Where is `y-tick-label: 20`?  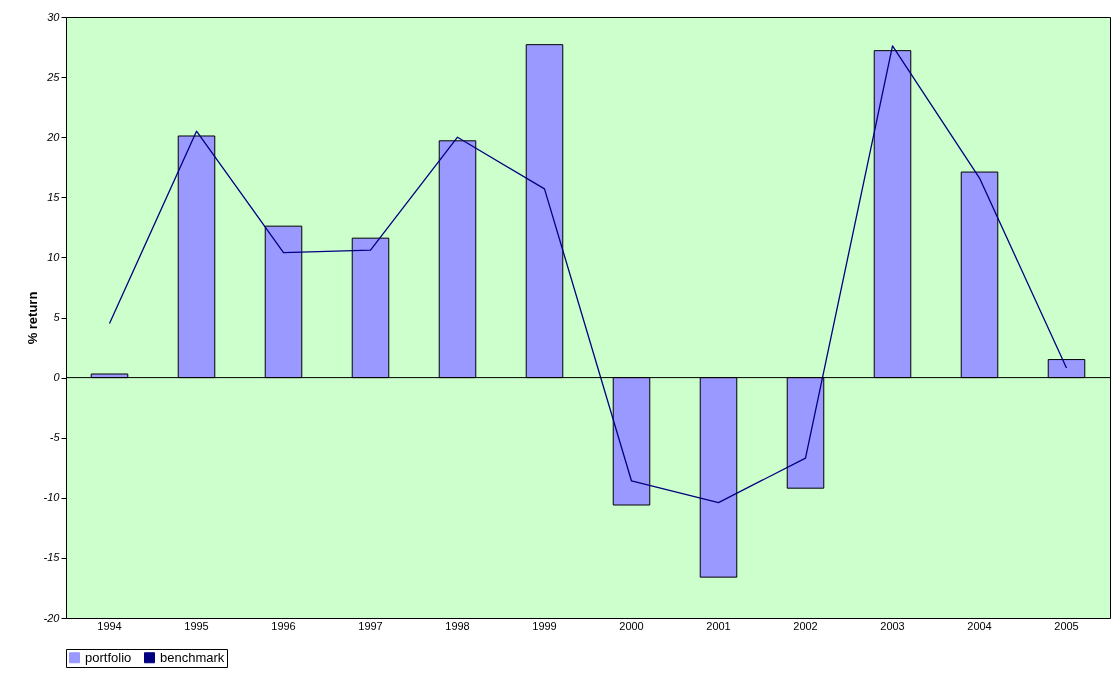
y-tick-label: 20 is located at coordinates (53, 136).